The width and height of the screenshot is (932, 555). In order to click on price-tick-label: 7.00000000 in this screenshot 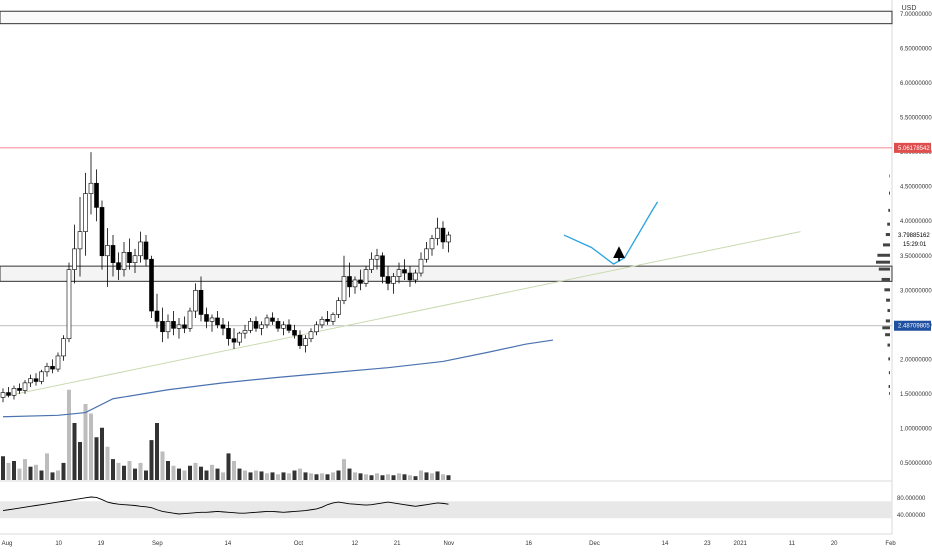, I will do `click(916, 15)`.